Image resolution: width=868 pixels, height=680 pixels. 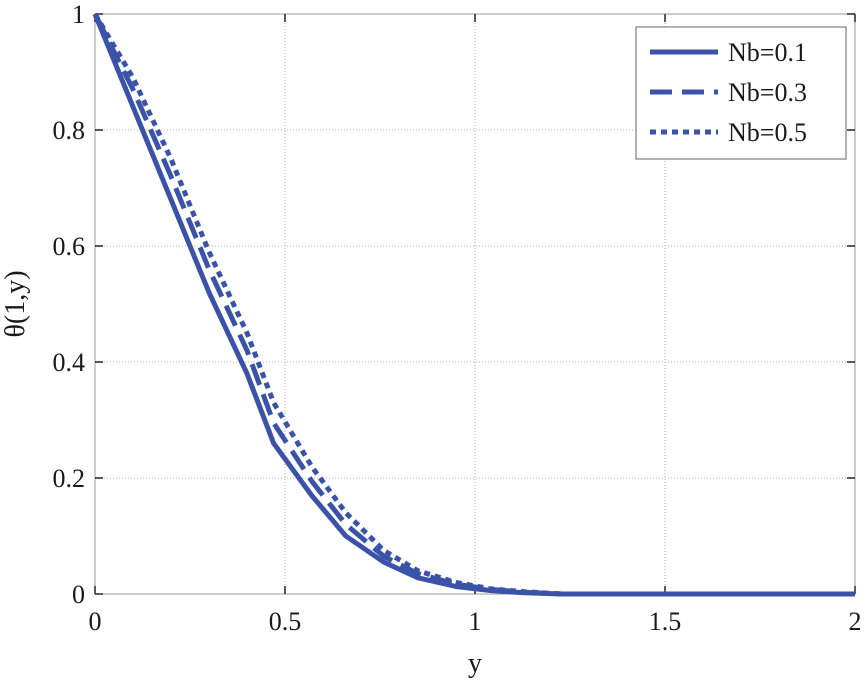 I want to click on y-tick-label-5: 1, so click(x=78, y=14).